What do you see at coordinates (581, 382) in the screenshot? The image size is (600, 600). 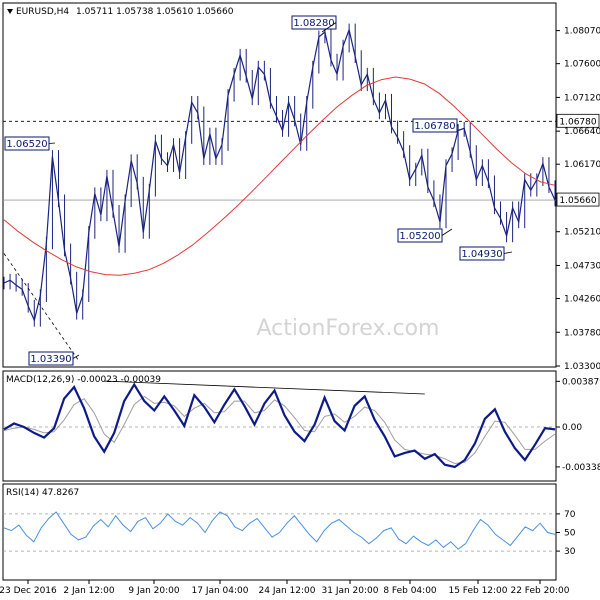 I see `macd-tick-label: 0.003879` at bounding box center [581, 382].